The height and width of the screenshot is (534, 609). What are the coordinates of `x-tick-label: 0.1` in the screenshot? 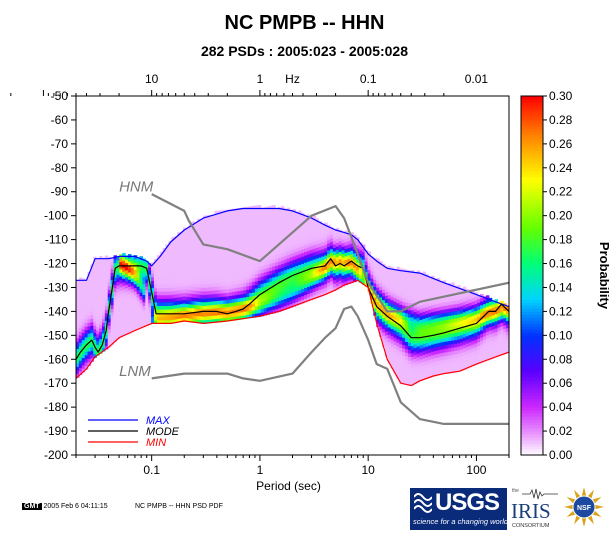 It's located at (151, 470).